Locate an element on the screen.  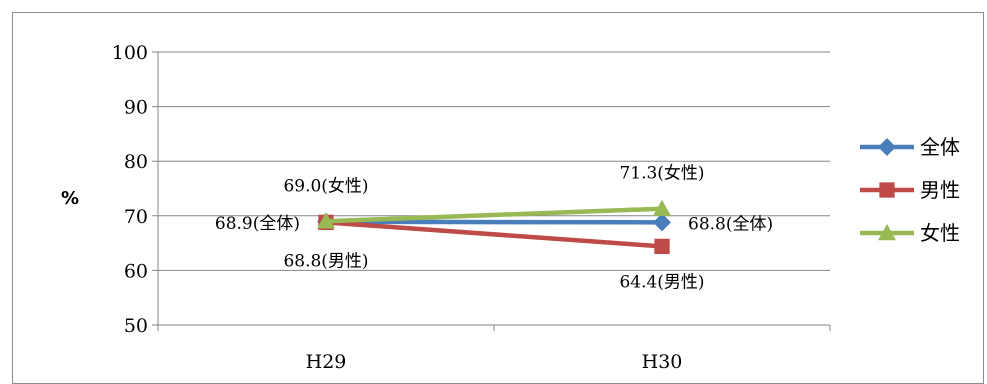
data-label: 71.3(女性) is located at coordinates (661, 174).